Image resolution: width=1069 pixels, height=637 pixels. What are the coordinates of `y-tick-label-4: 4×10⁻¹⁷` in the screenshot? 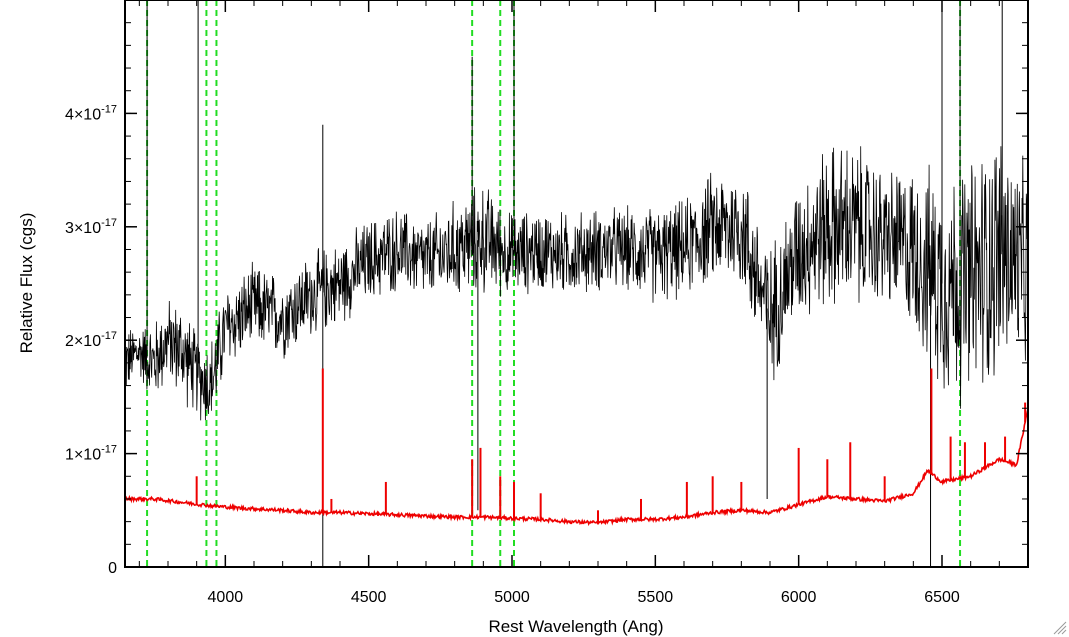 It's located at (91, 113).